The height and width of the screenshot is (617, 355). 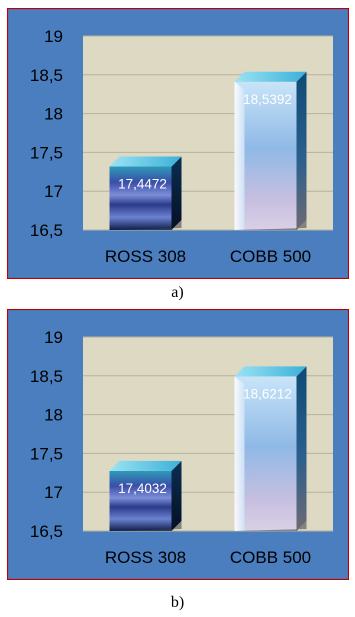 What do you see at coordinates (142, 488) in the screenshot?
I see `data-label: 17,4032` at bounding box center [142, 488].